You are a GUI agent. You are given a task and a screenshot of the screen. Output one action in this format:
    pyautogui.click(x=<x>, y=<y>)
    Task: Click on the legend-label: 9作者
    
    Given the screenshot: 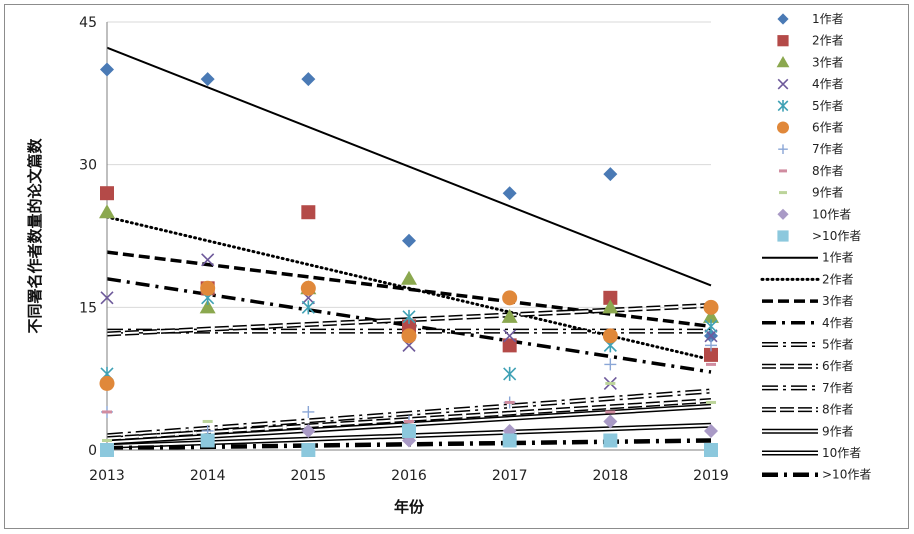 What is the action you would take?
    pyautogui.click(x=838, y=431)
    